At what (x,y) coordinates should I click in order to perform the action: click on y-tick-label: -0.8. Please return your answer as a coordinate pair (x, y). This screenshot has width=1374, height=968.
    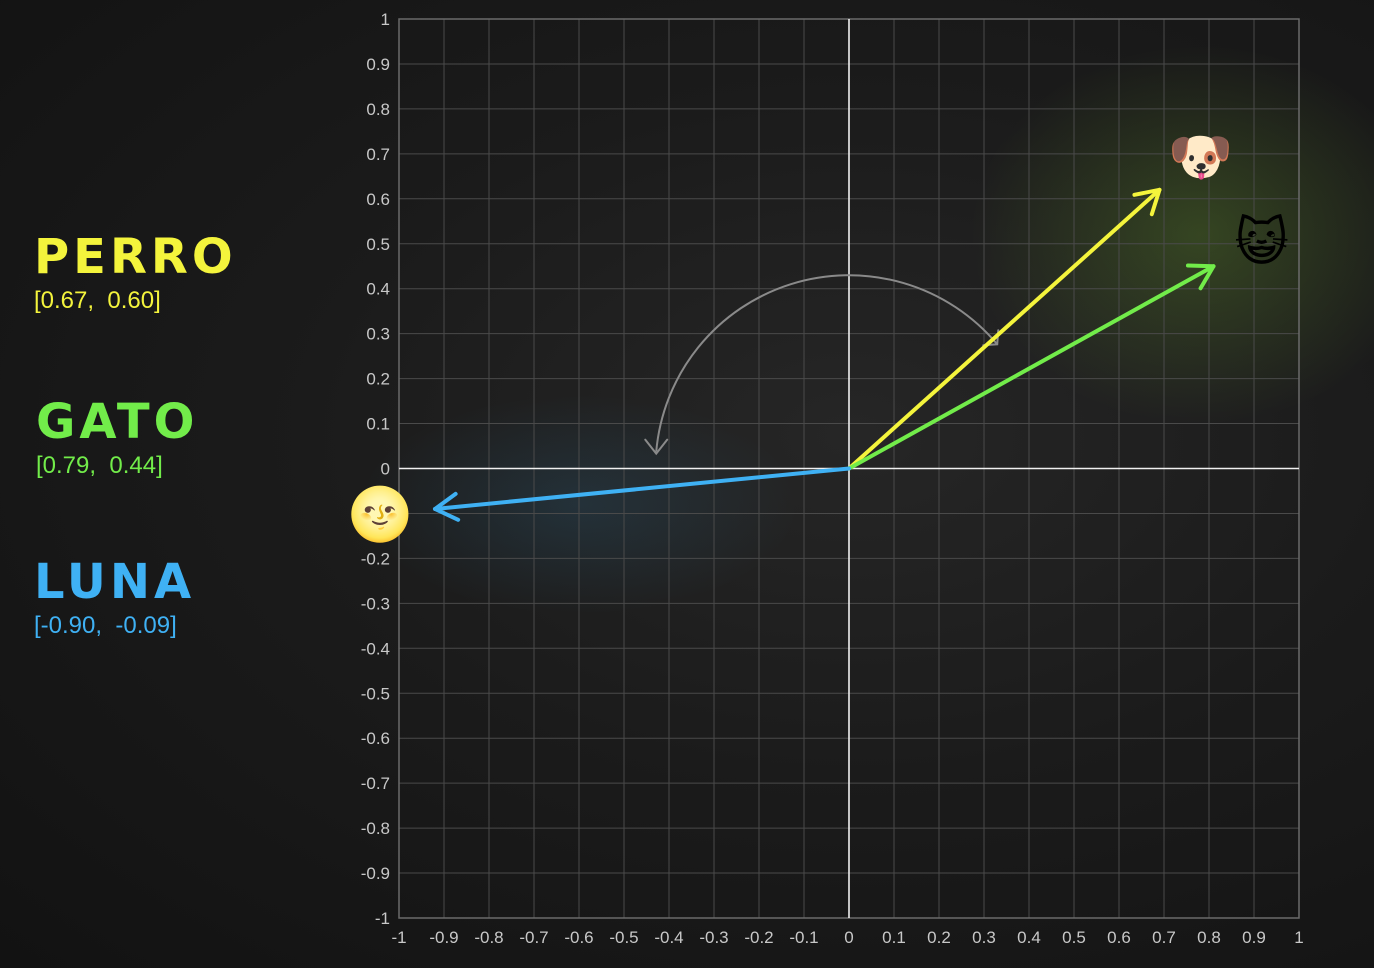
    Looking at the image, I should click on (375, 828).